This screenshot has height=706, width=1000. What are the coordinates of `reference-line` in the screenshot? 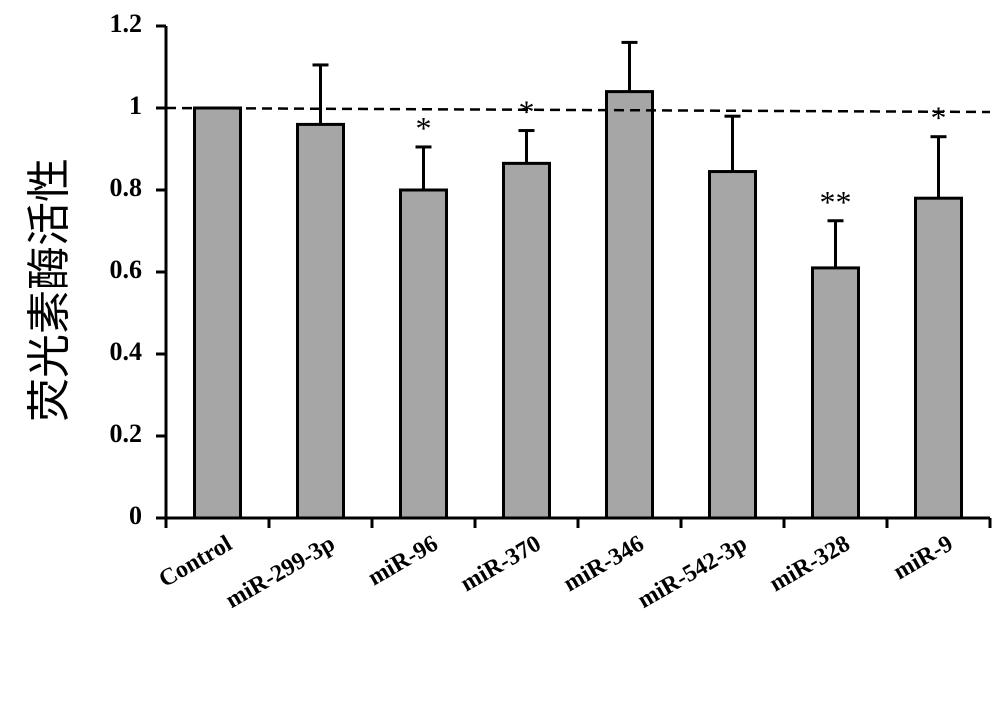 It's located at (578, 110).